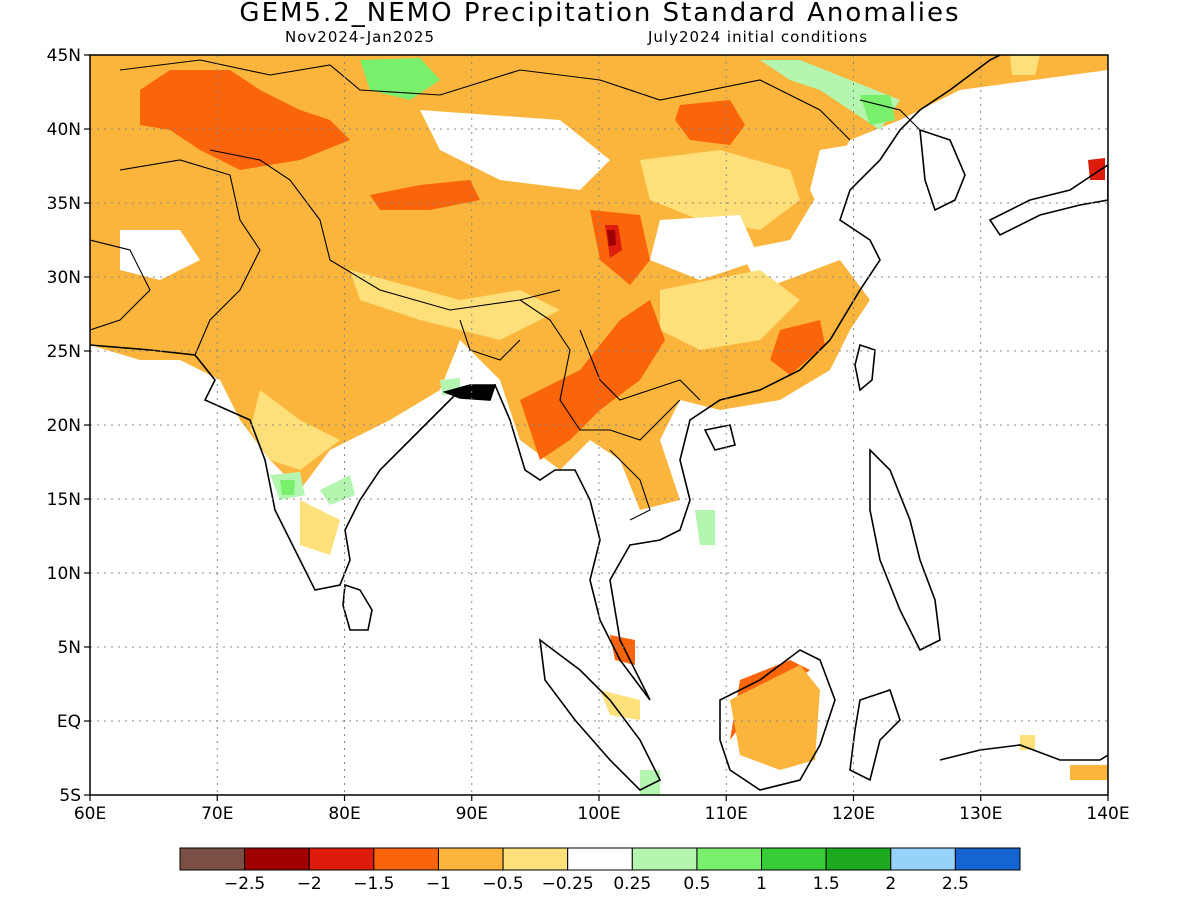 The image size is (1200, 900). Describe the element at coordinates (64, 574) in the screenshot. I see `y-tick-label: 10N` at that location.